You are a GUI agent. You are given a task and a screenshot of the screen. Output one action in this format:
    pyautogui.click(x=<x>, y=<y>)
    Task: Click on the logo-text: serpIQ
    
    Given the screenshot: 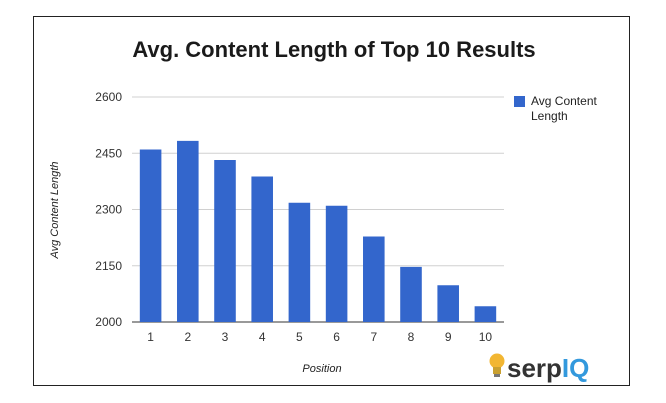 What is the action you would take?
    pyautogui.click(x=548, y=368)
    